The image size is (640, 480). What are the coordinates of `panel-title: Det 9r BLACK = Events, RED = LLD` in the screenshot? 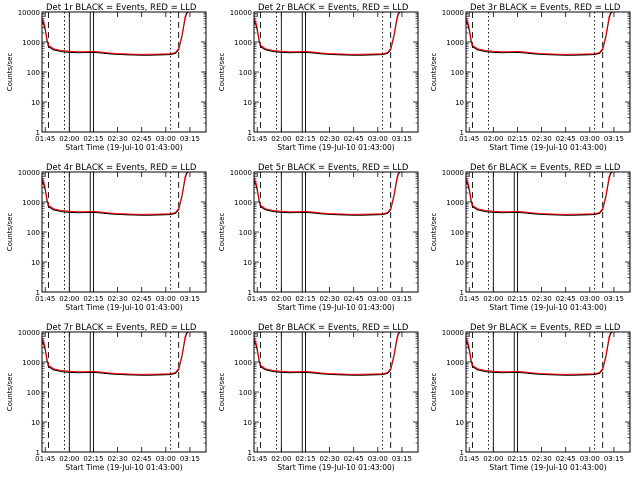 It's located at (545, 328).